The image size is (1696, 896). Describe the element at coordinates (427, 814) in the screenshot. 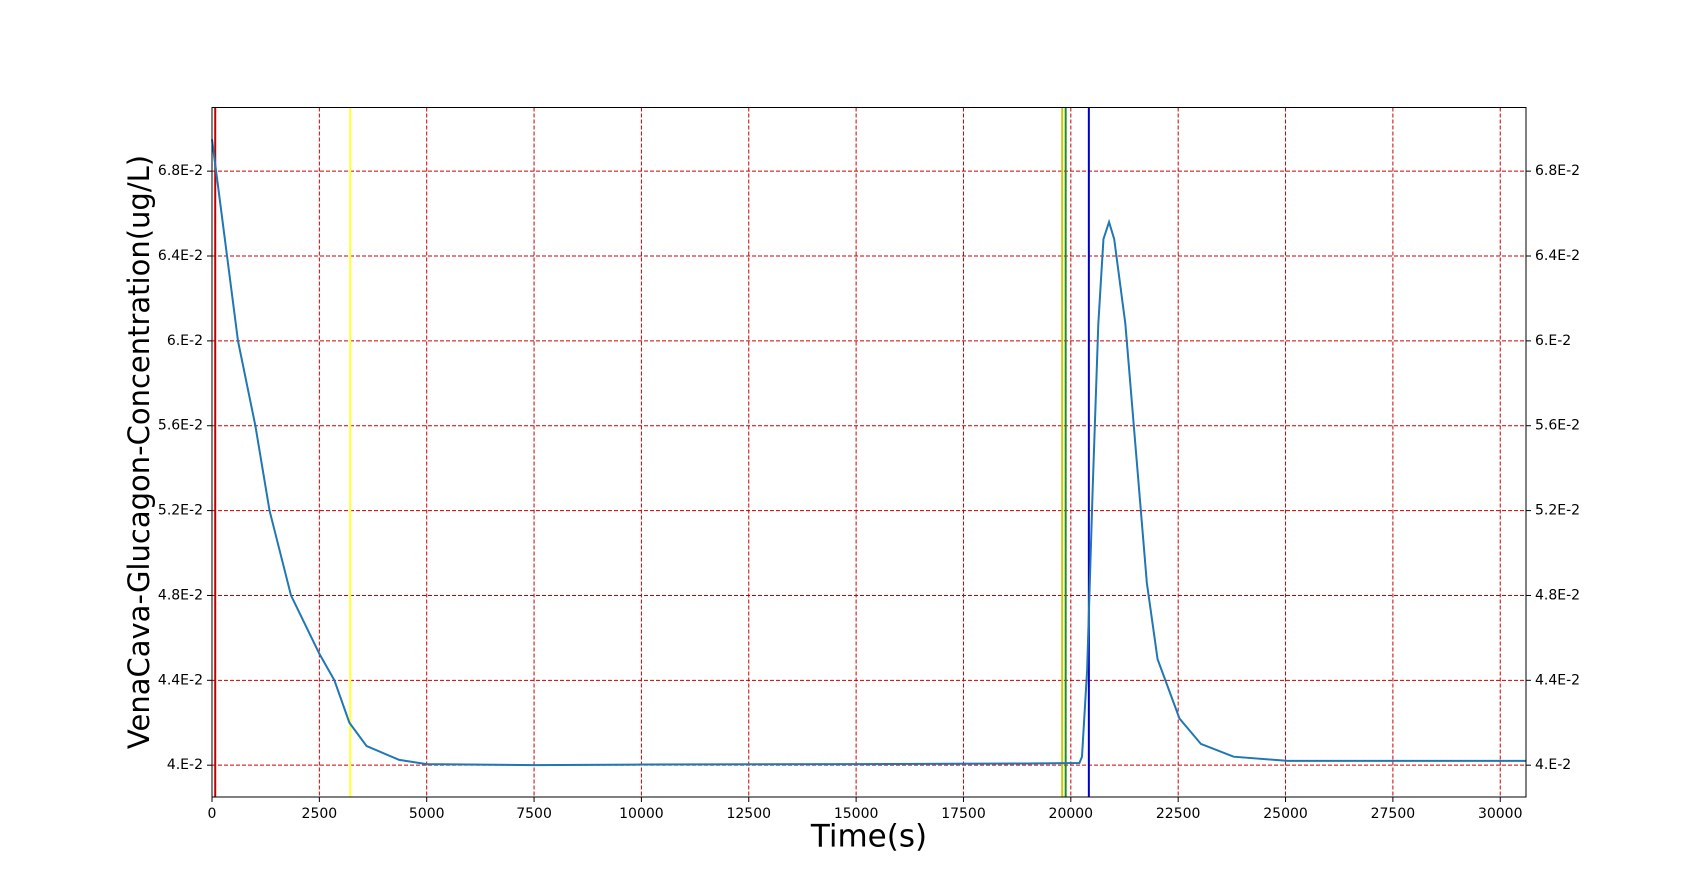

I see `x-tick-label: 5000` at that location.